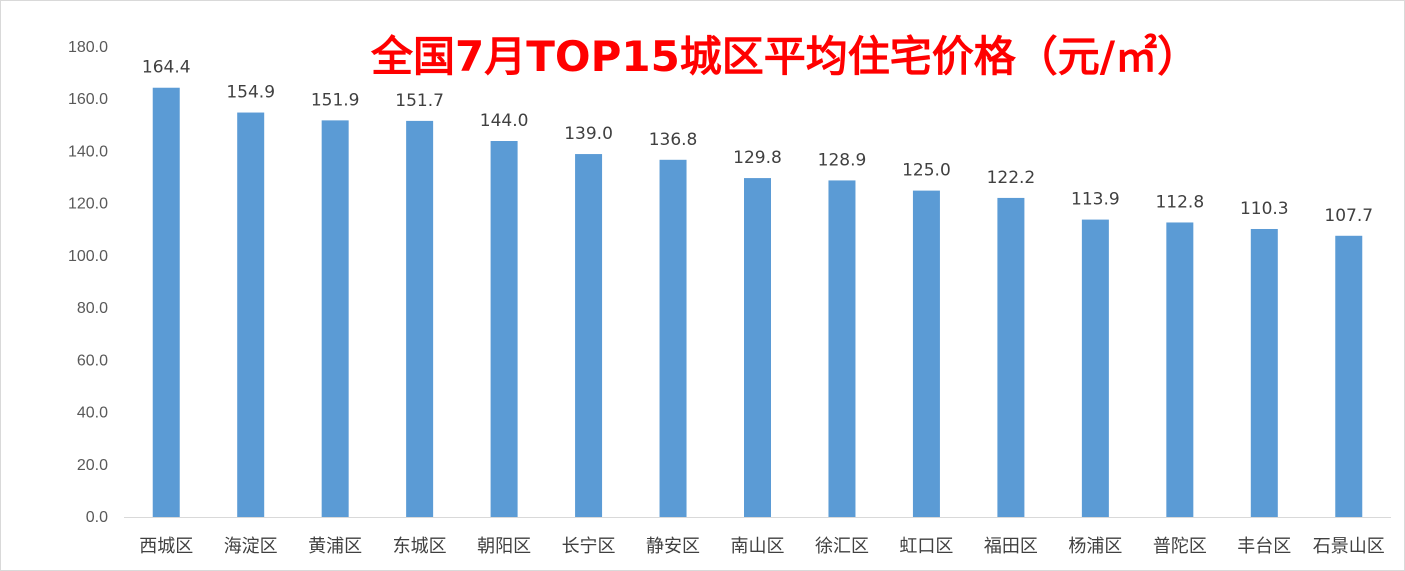 This screenshot has width=1405, height=571. Describe the element at coordinates (92, 413) in the screenshot. I see `y-tick-label: 40.0` at that location.